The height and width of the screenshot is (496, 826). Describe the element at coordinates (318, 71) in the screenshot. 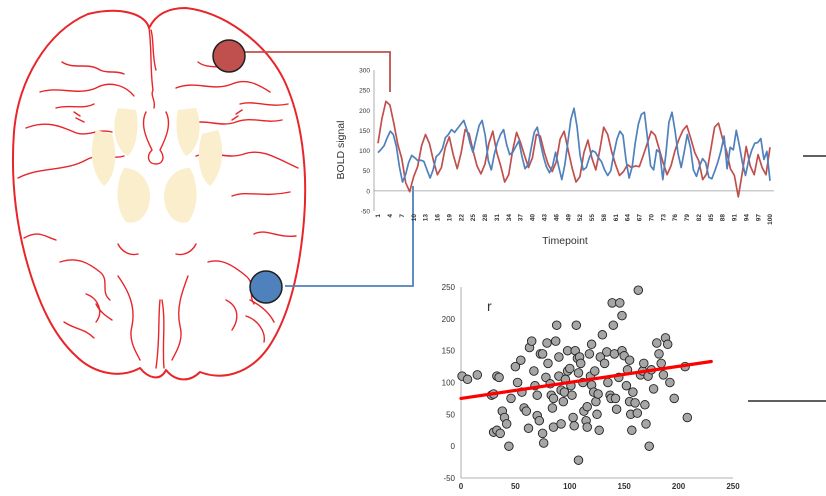

I see `red-roi-connector` at that location.